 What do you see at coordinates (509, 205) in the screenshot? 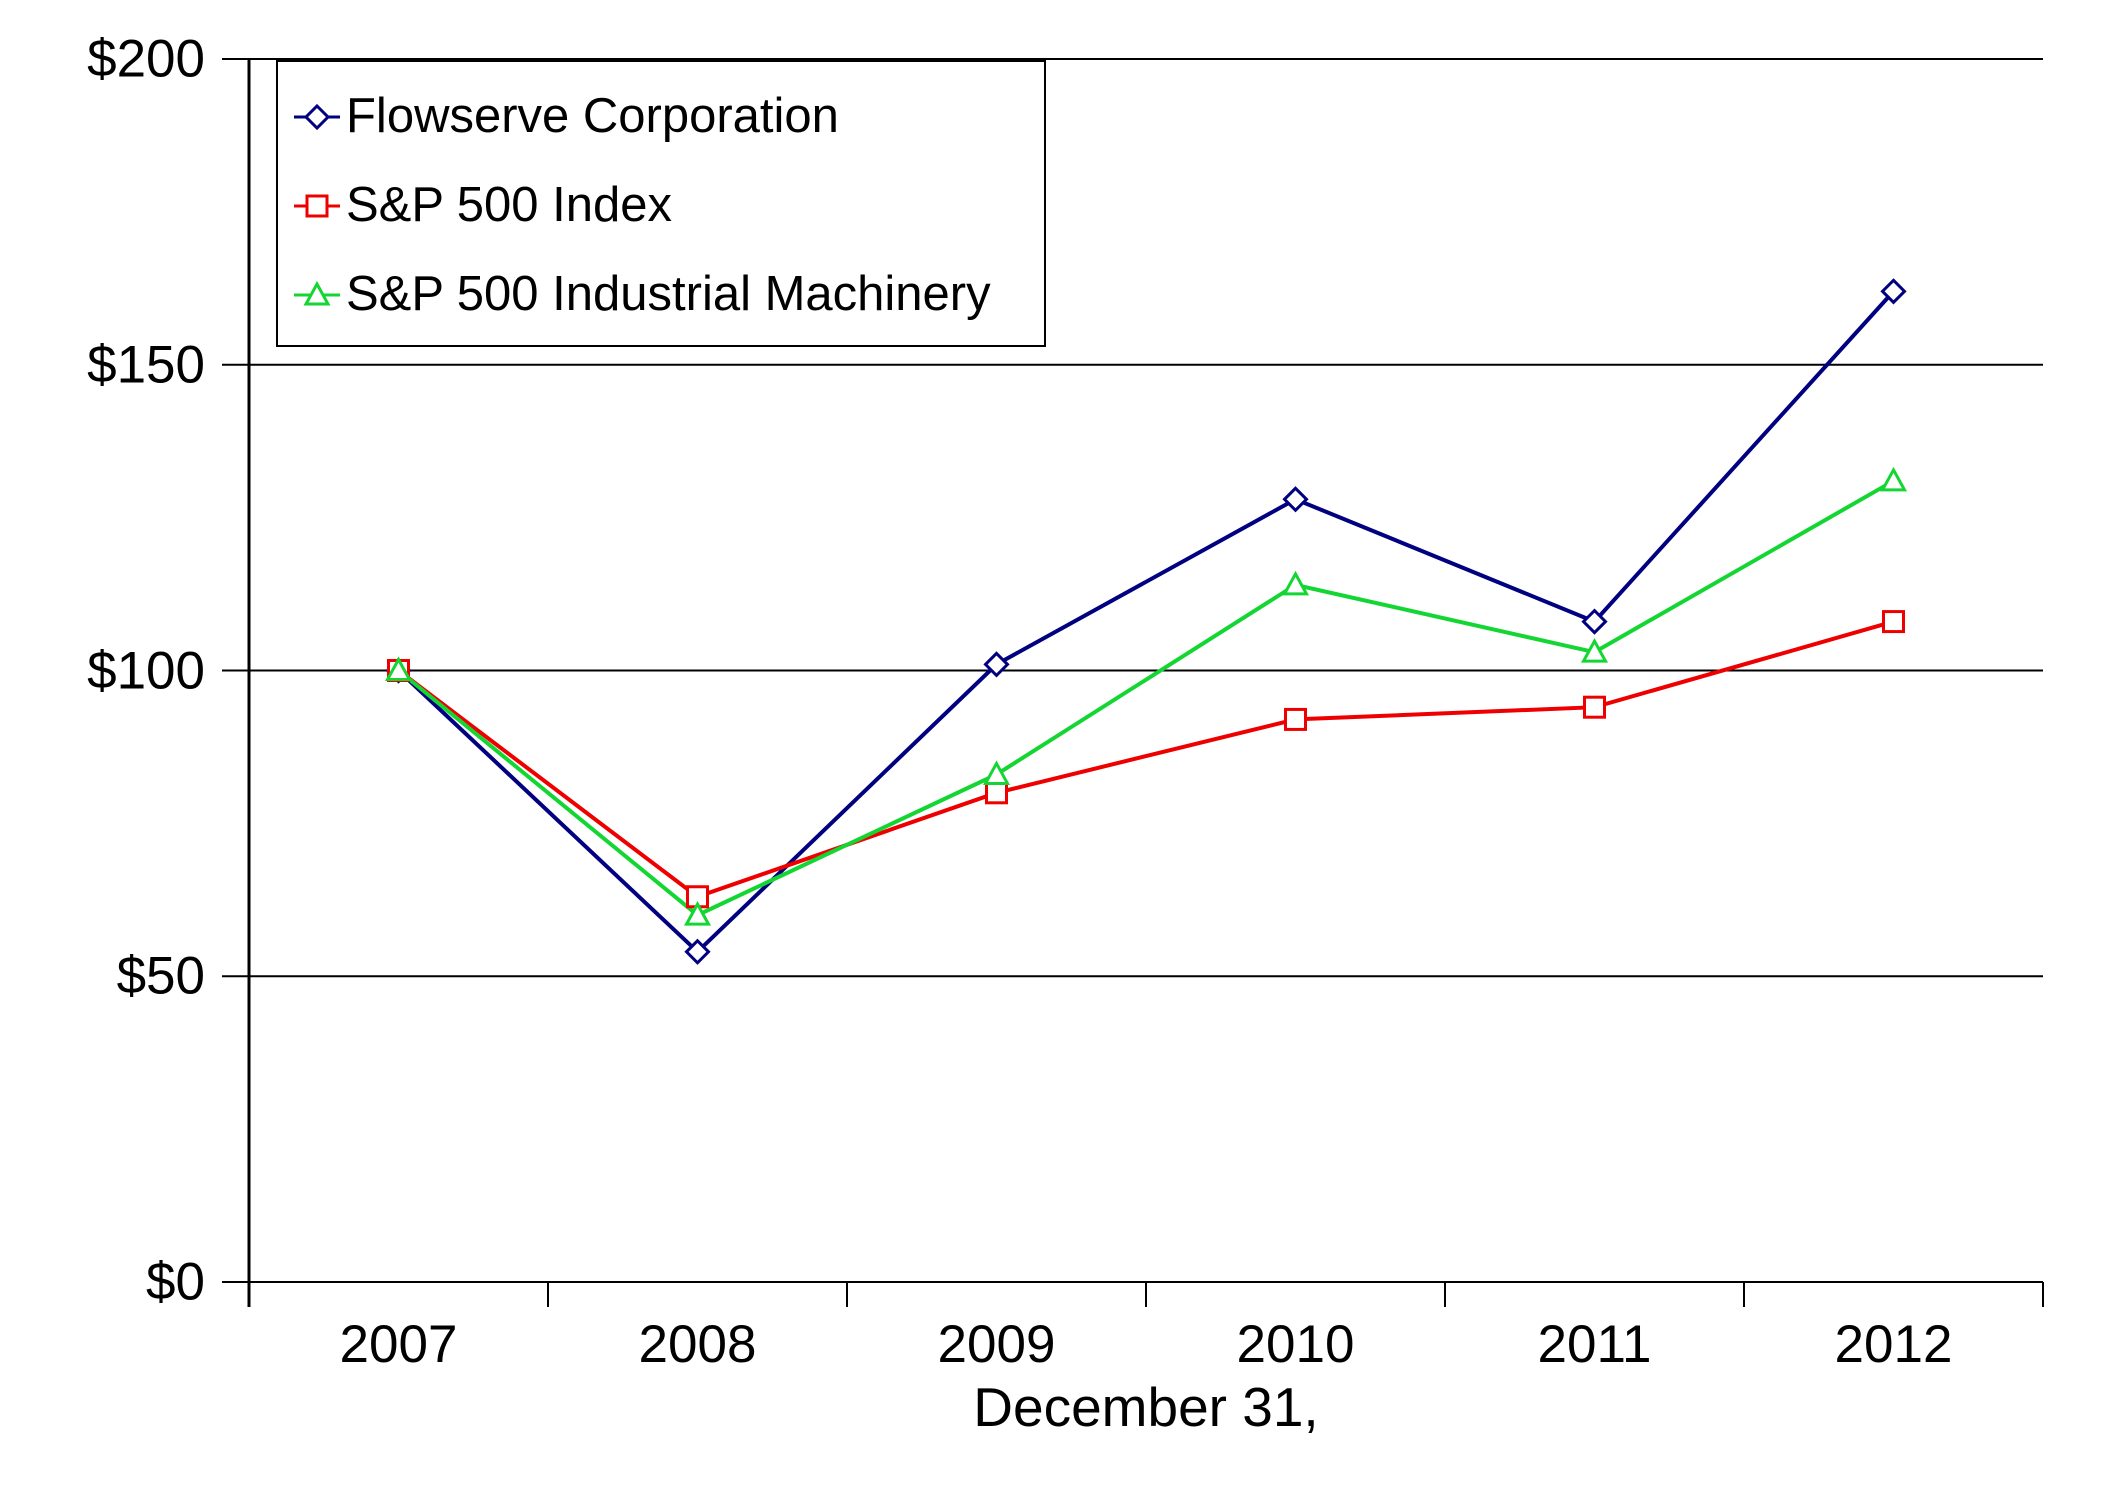
I see `legend-label-sp500: S&P 500 Index` at bounding box center [509, 205].